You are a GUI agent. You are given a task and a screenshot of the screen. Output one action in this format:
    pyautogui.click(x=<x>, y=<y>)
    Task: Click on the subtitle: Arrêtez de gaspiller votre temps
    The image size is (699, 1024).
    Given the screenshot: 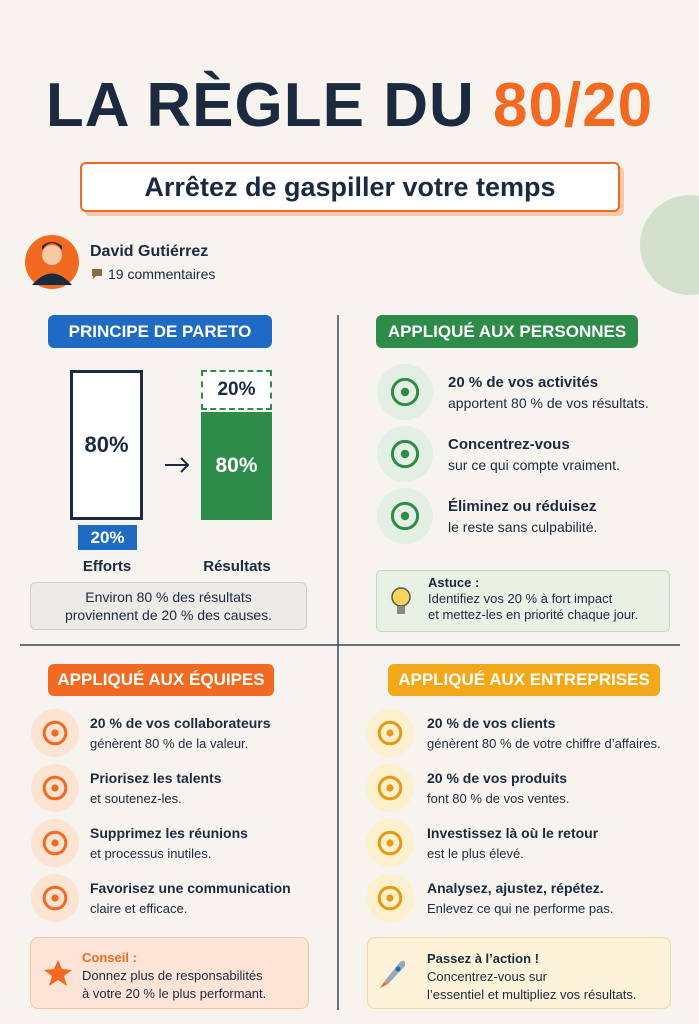 What is the action you would take?
    pyautogui.click(x=350, y=187)
    